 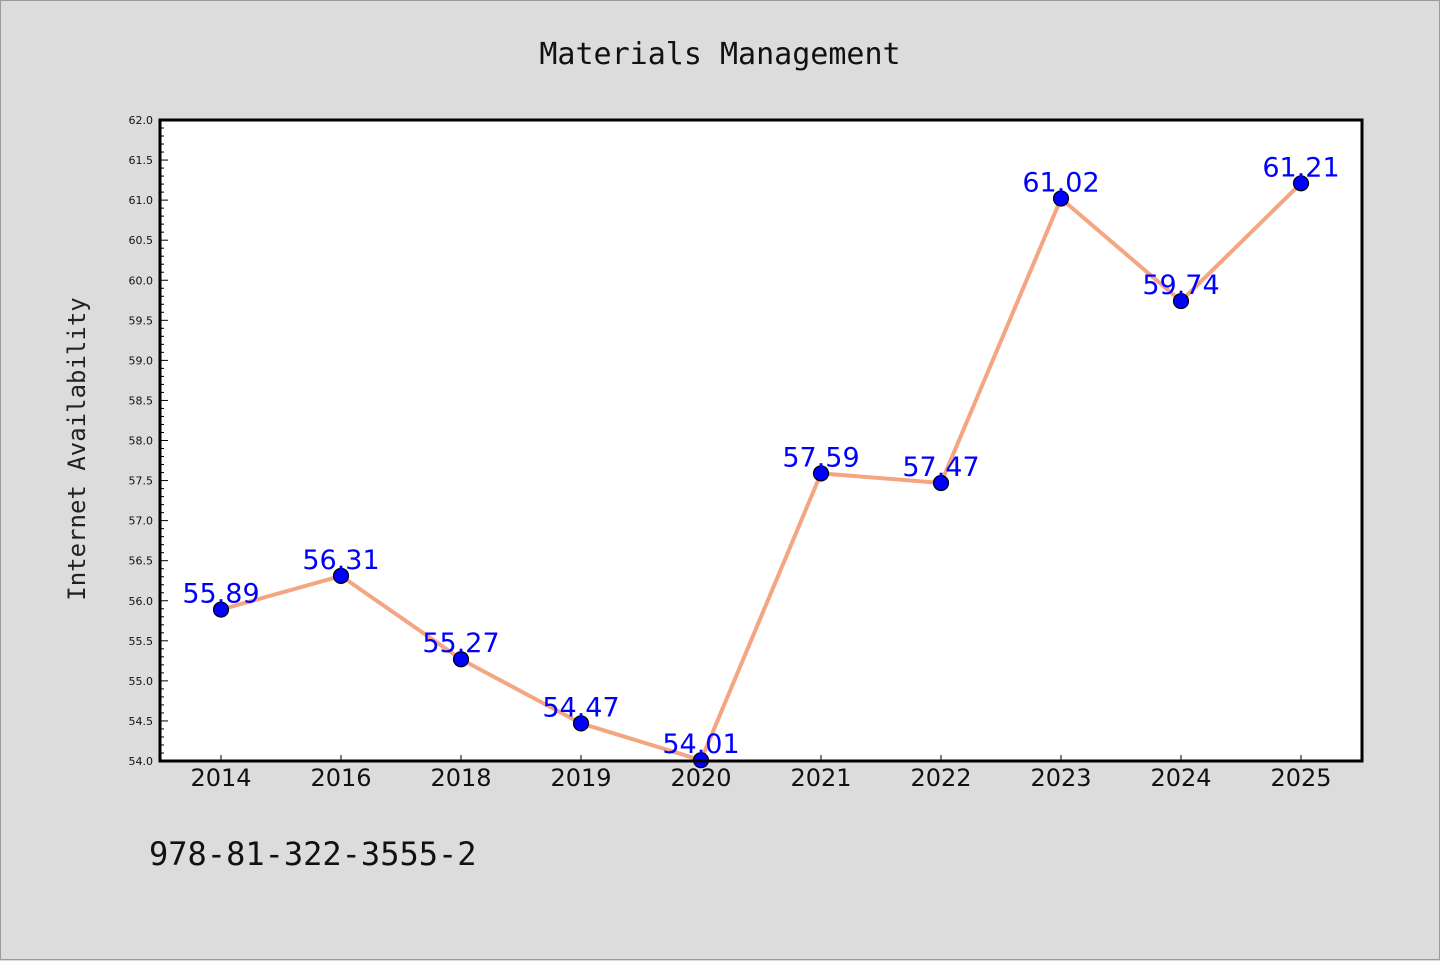 What do you see at coordinates (940, 467) in the screenshot?
I see `data-label: 57.47` at bounding box center [940, 467].